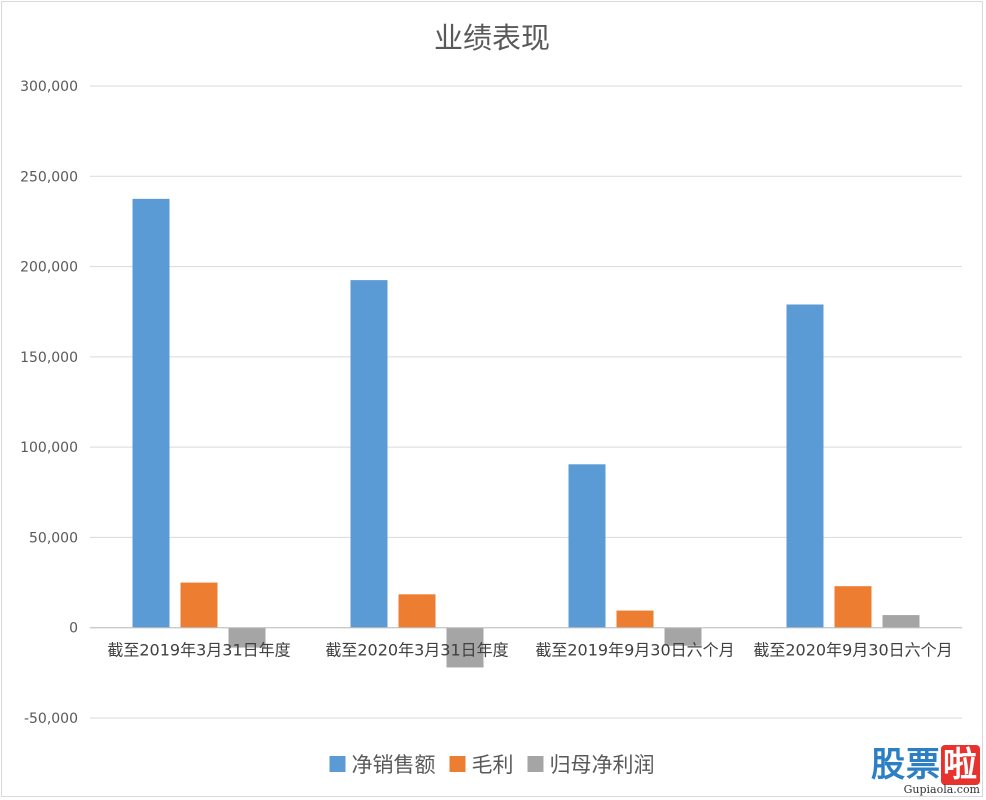 This screenshot has height=800, width=986. Describe the element at coordinates (602, 765) in the screenshot. I see `legend-label: 归母净利润` at that location.